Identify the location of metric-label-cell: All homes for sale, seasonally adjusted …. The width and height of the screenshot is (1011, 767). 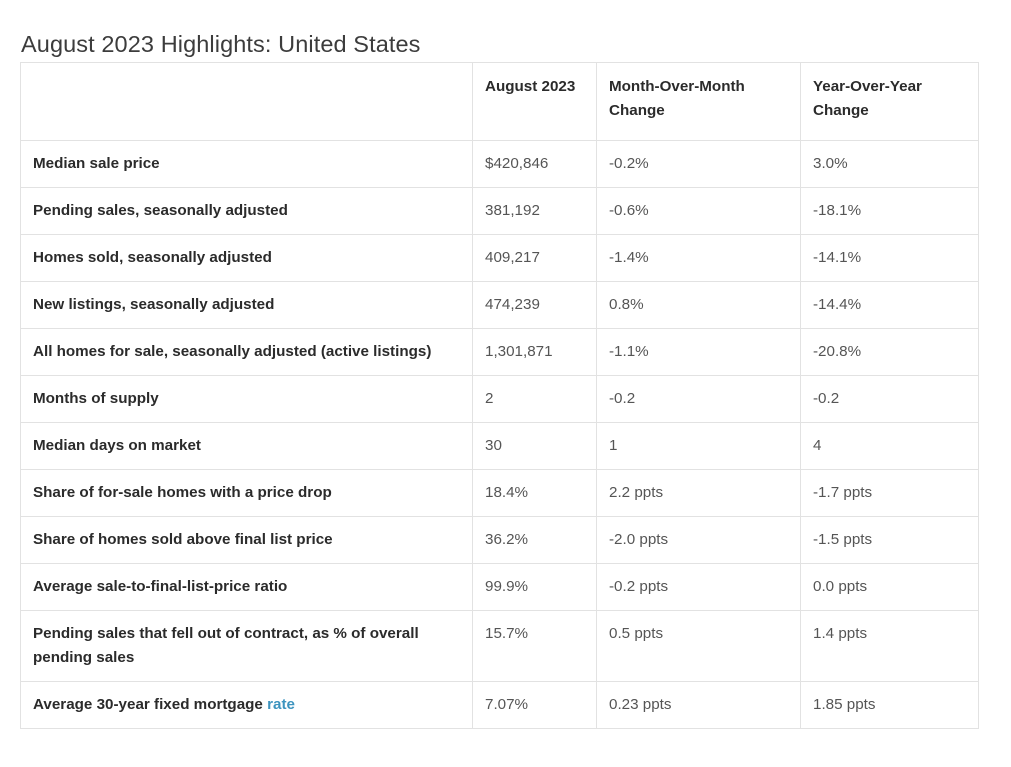
(246, 352).